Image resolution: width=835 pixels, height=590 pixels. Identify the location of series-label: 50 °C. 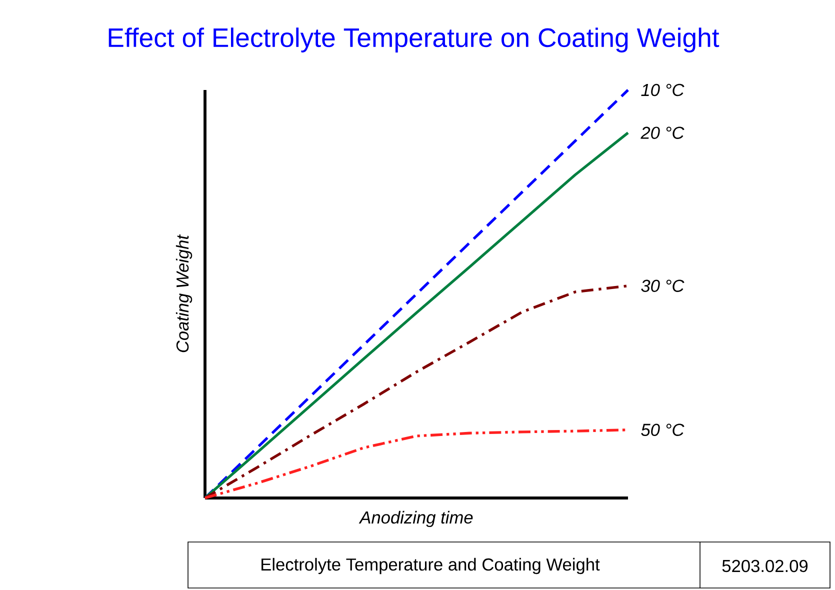
(662, 430).